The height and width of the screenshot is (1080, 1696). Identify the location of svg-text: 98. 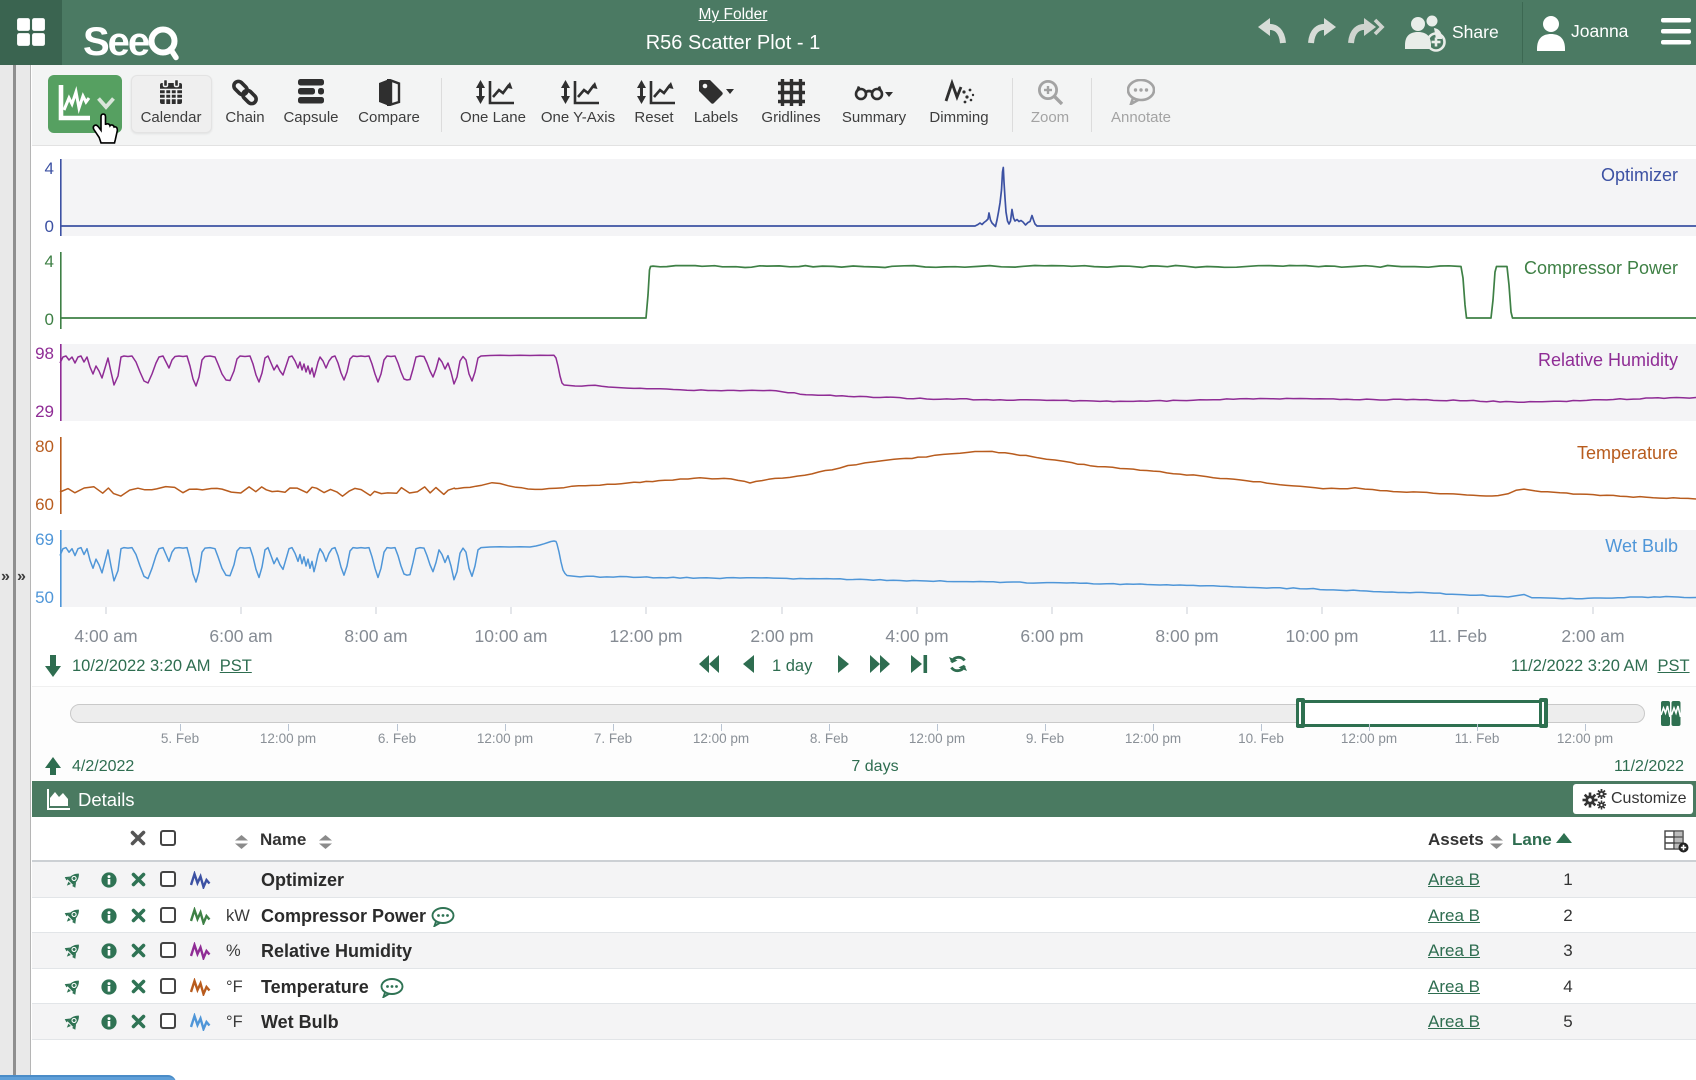
(44, 353).